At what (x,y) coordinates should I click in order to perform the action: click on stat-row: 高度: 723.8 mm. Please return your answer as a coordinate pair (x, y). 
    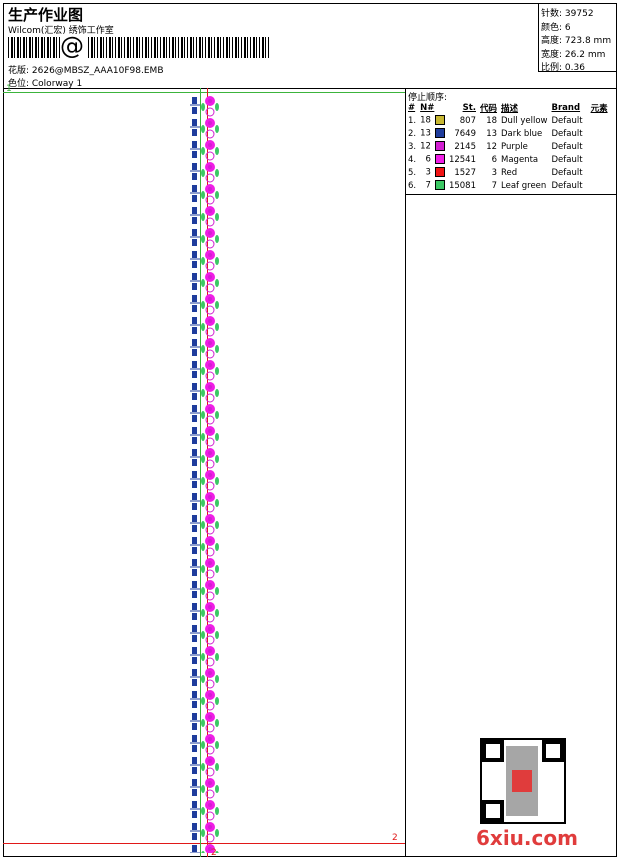
    Looking at the image, I should click on (576, 40).